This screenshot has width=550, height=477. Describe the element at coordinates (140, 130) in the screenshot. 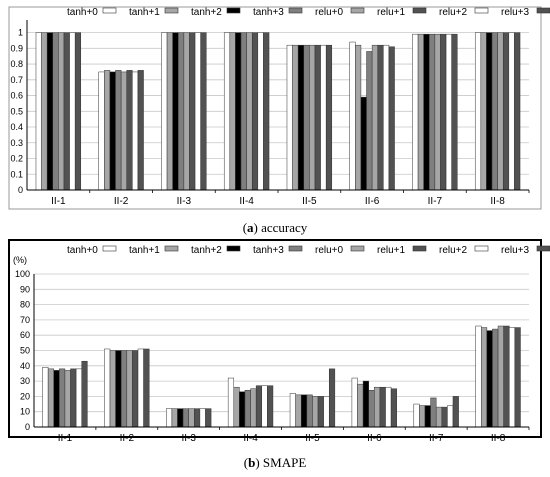

I see `bar-relu+3-II-2` at that location.